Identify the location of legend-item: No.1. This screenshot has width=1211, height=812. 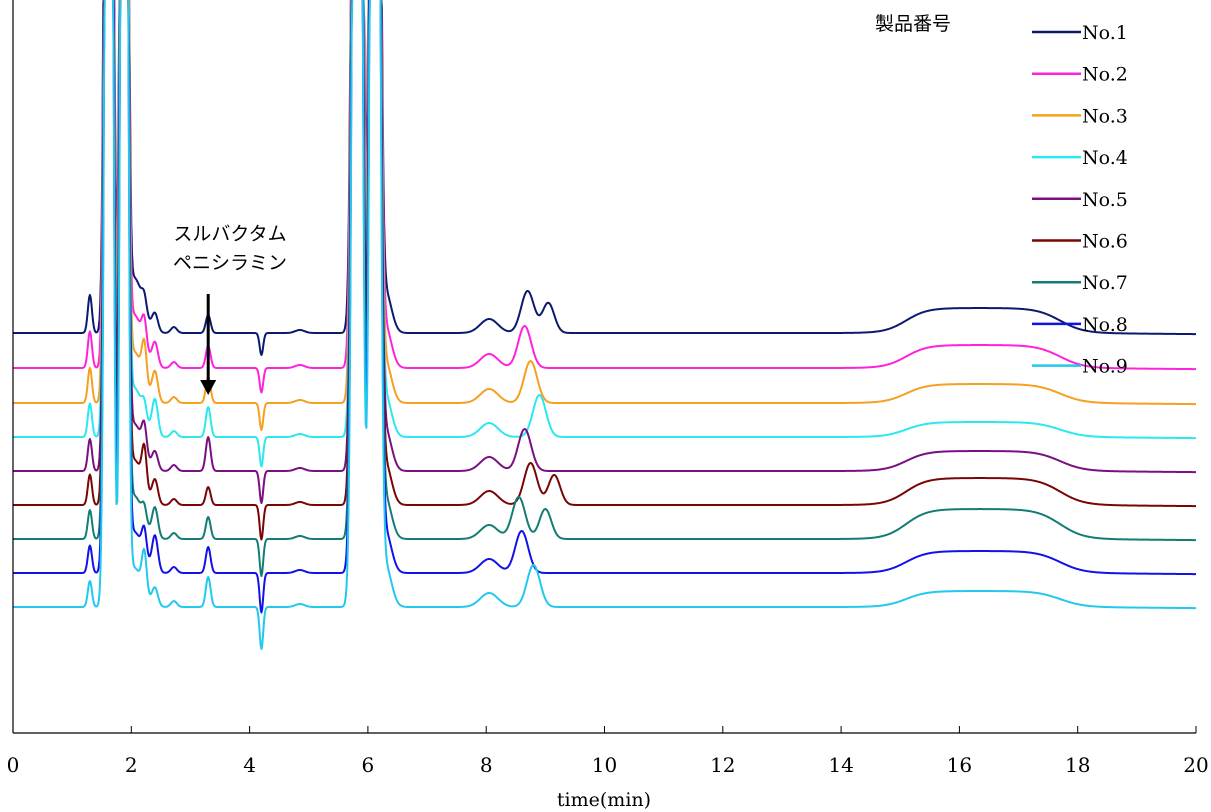
(1080, 33).